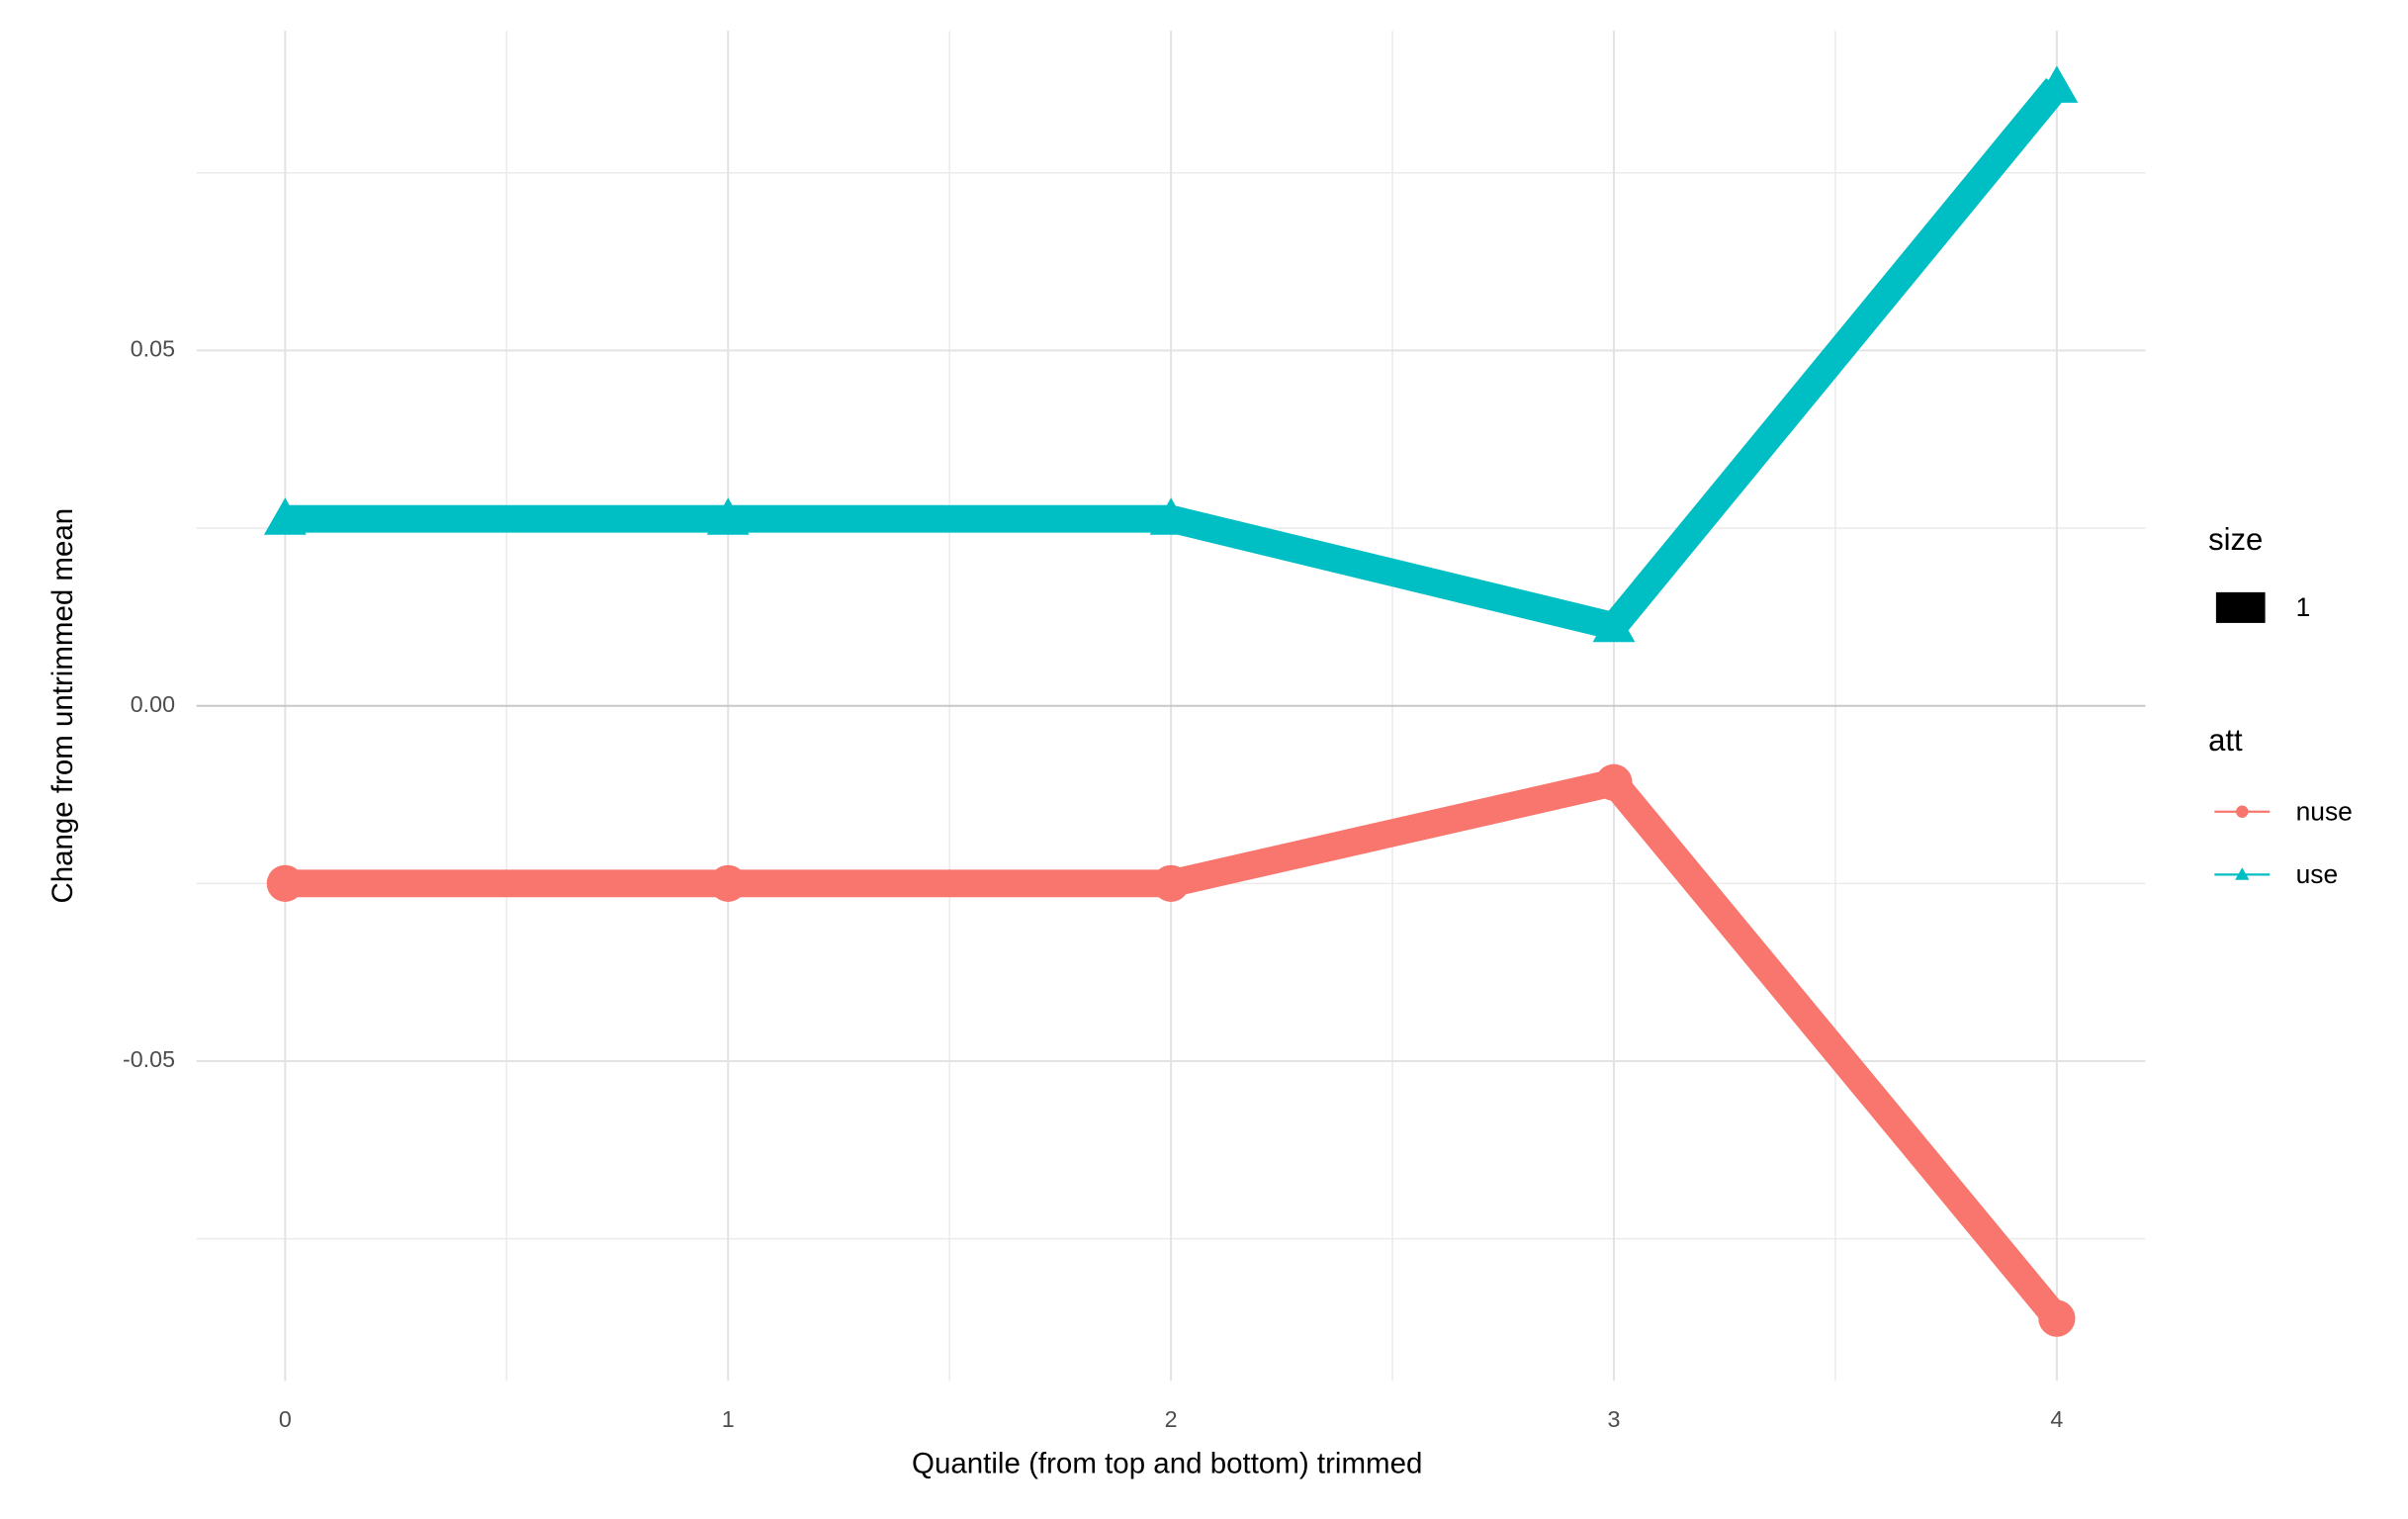  What do you see at coordinates (153, 704) in the screenshot?
I see `y-tick-label: 0.00` at bounding box center [153, 704].